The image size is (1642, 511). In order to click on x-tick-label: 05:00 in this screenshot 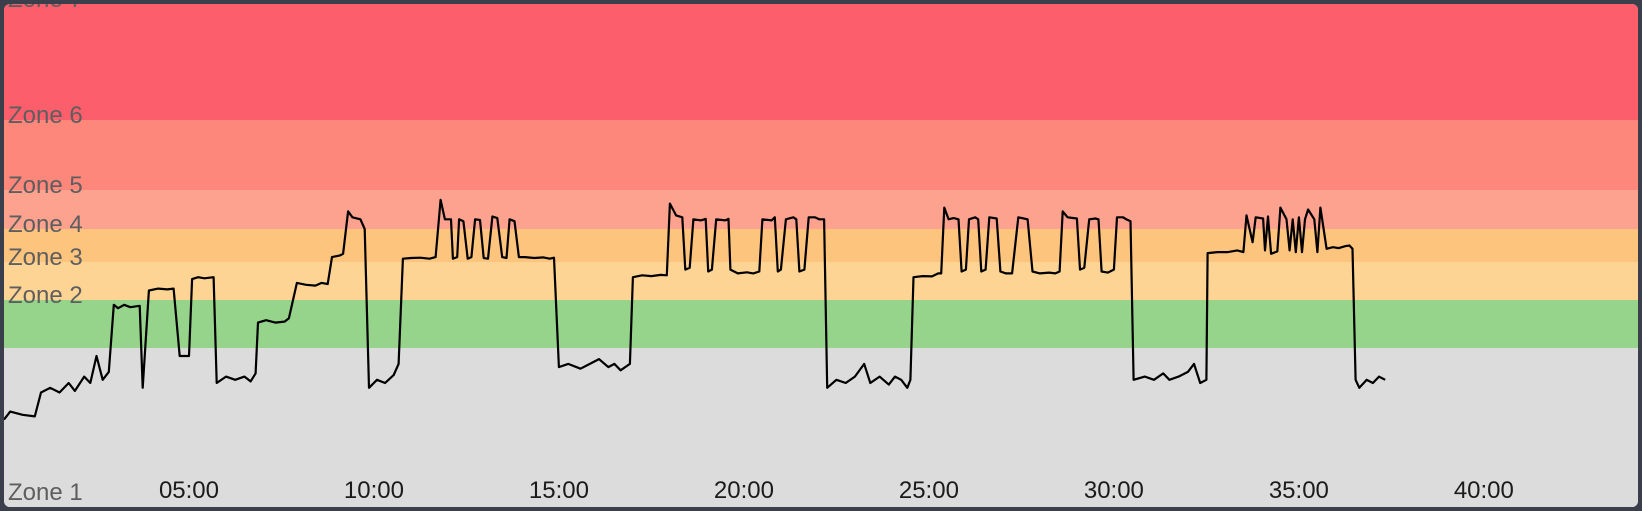, I will do `click(189, 490)`.